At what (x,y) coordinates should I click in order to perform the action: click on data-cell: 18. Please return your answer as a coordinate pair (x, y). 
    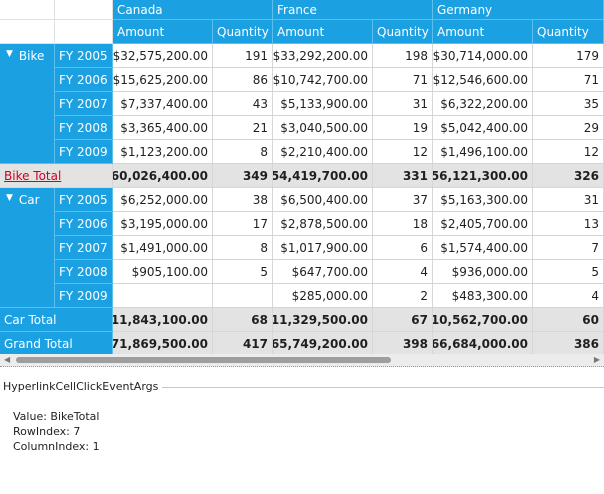
    Looking at the image, I should click on (403, 224).